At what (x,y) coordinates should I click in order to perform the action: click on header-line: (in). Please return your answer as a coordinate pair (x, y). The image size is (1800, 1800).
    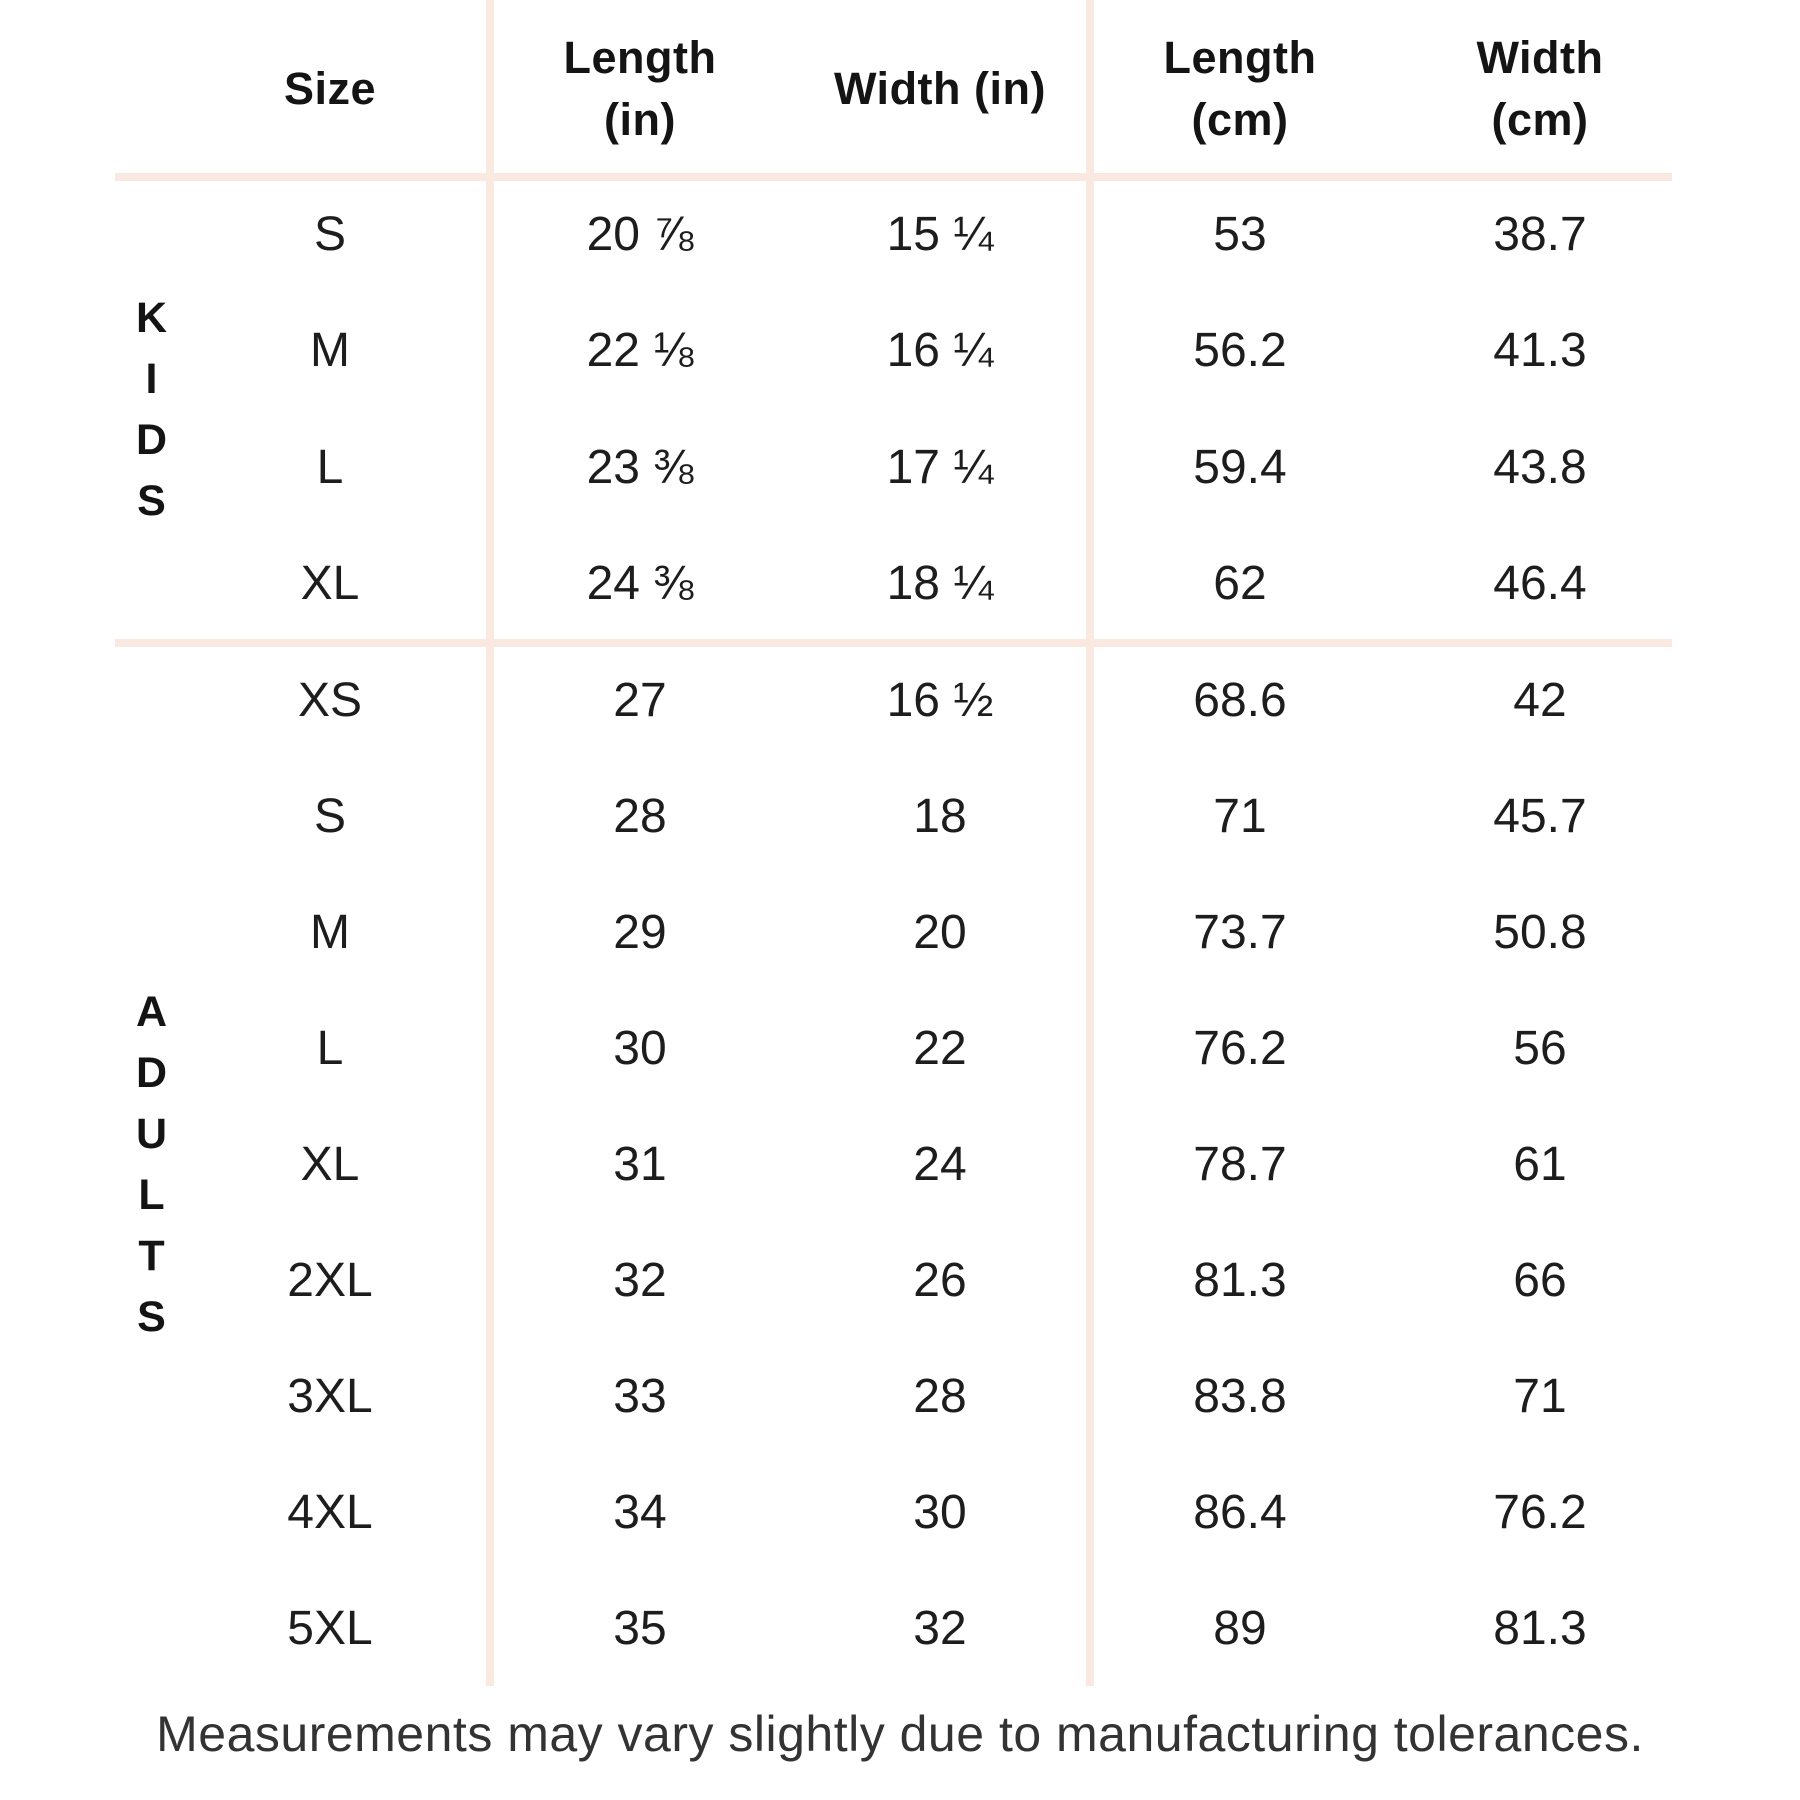
    Looking at the image, I should click on (640, 119).